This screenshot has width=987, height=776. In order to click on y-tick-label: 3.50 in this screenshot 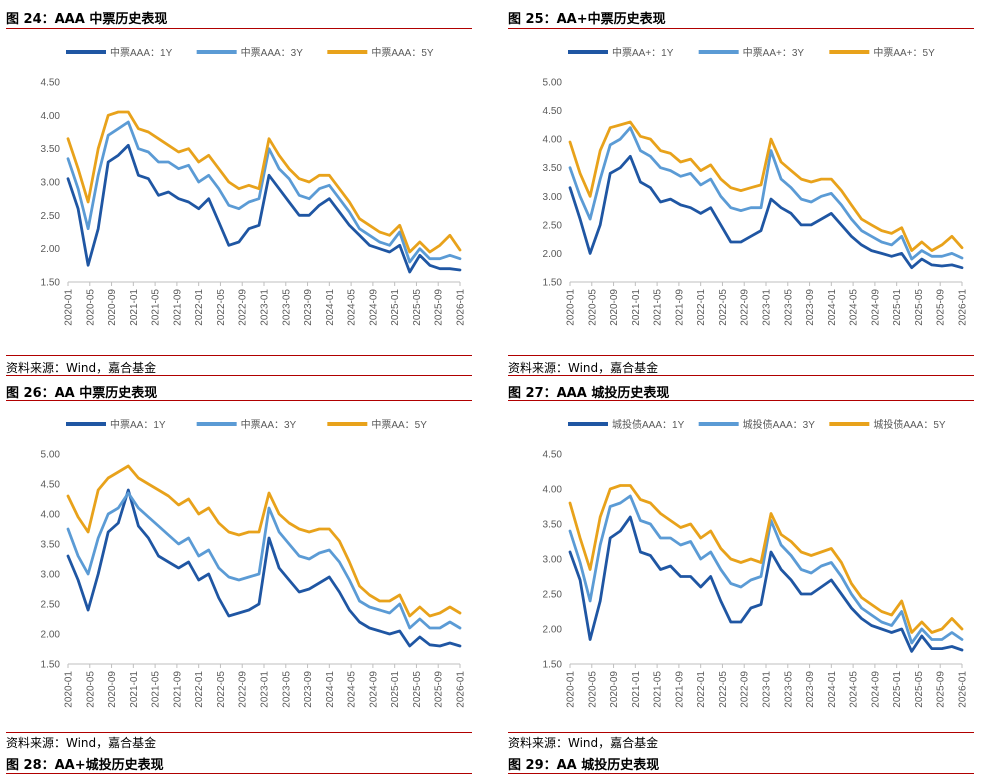, I will do `click(553, 168)`.